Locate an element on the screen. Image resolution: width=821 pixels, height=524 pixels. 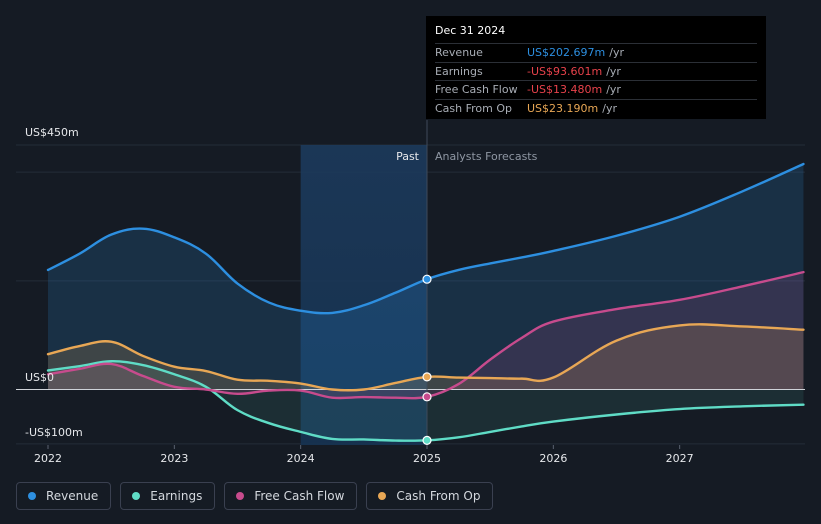
cash-from-op-line is located at coordinates (425, 357).